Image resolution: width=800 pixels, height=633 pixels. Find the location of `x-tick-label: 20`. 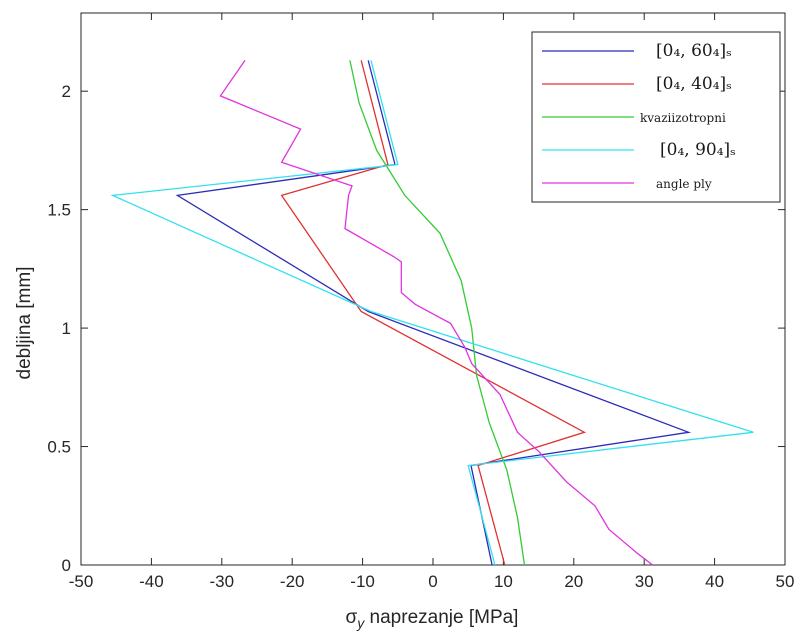

x-tick-label: 20 is located at coordinates (573, 581).